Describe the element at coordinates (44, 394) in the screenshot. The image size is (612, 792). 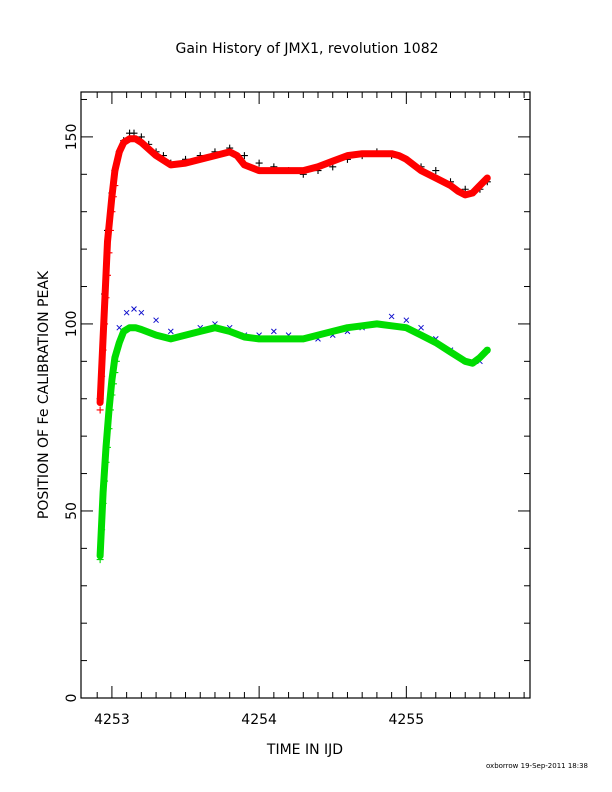
I see `y-axis-label: POSITION OF Fe CALIBRATION PEAK` at that location.